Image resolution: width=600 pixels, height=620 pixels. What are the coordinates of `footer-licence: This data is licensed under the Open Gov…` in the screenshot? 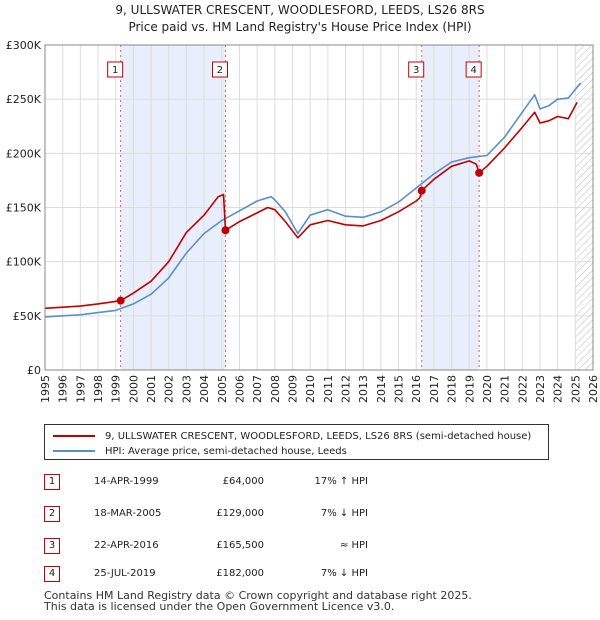 It's located at (219, 606).